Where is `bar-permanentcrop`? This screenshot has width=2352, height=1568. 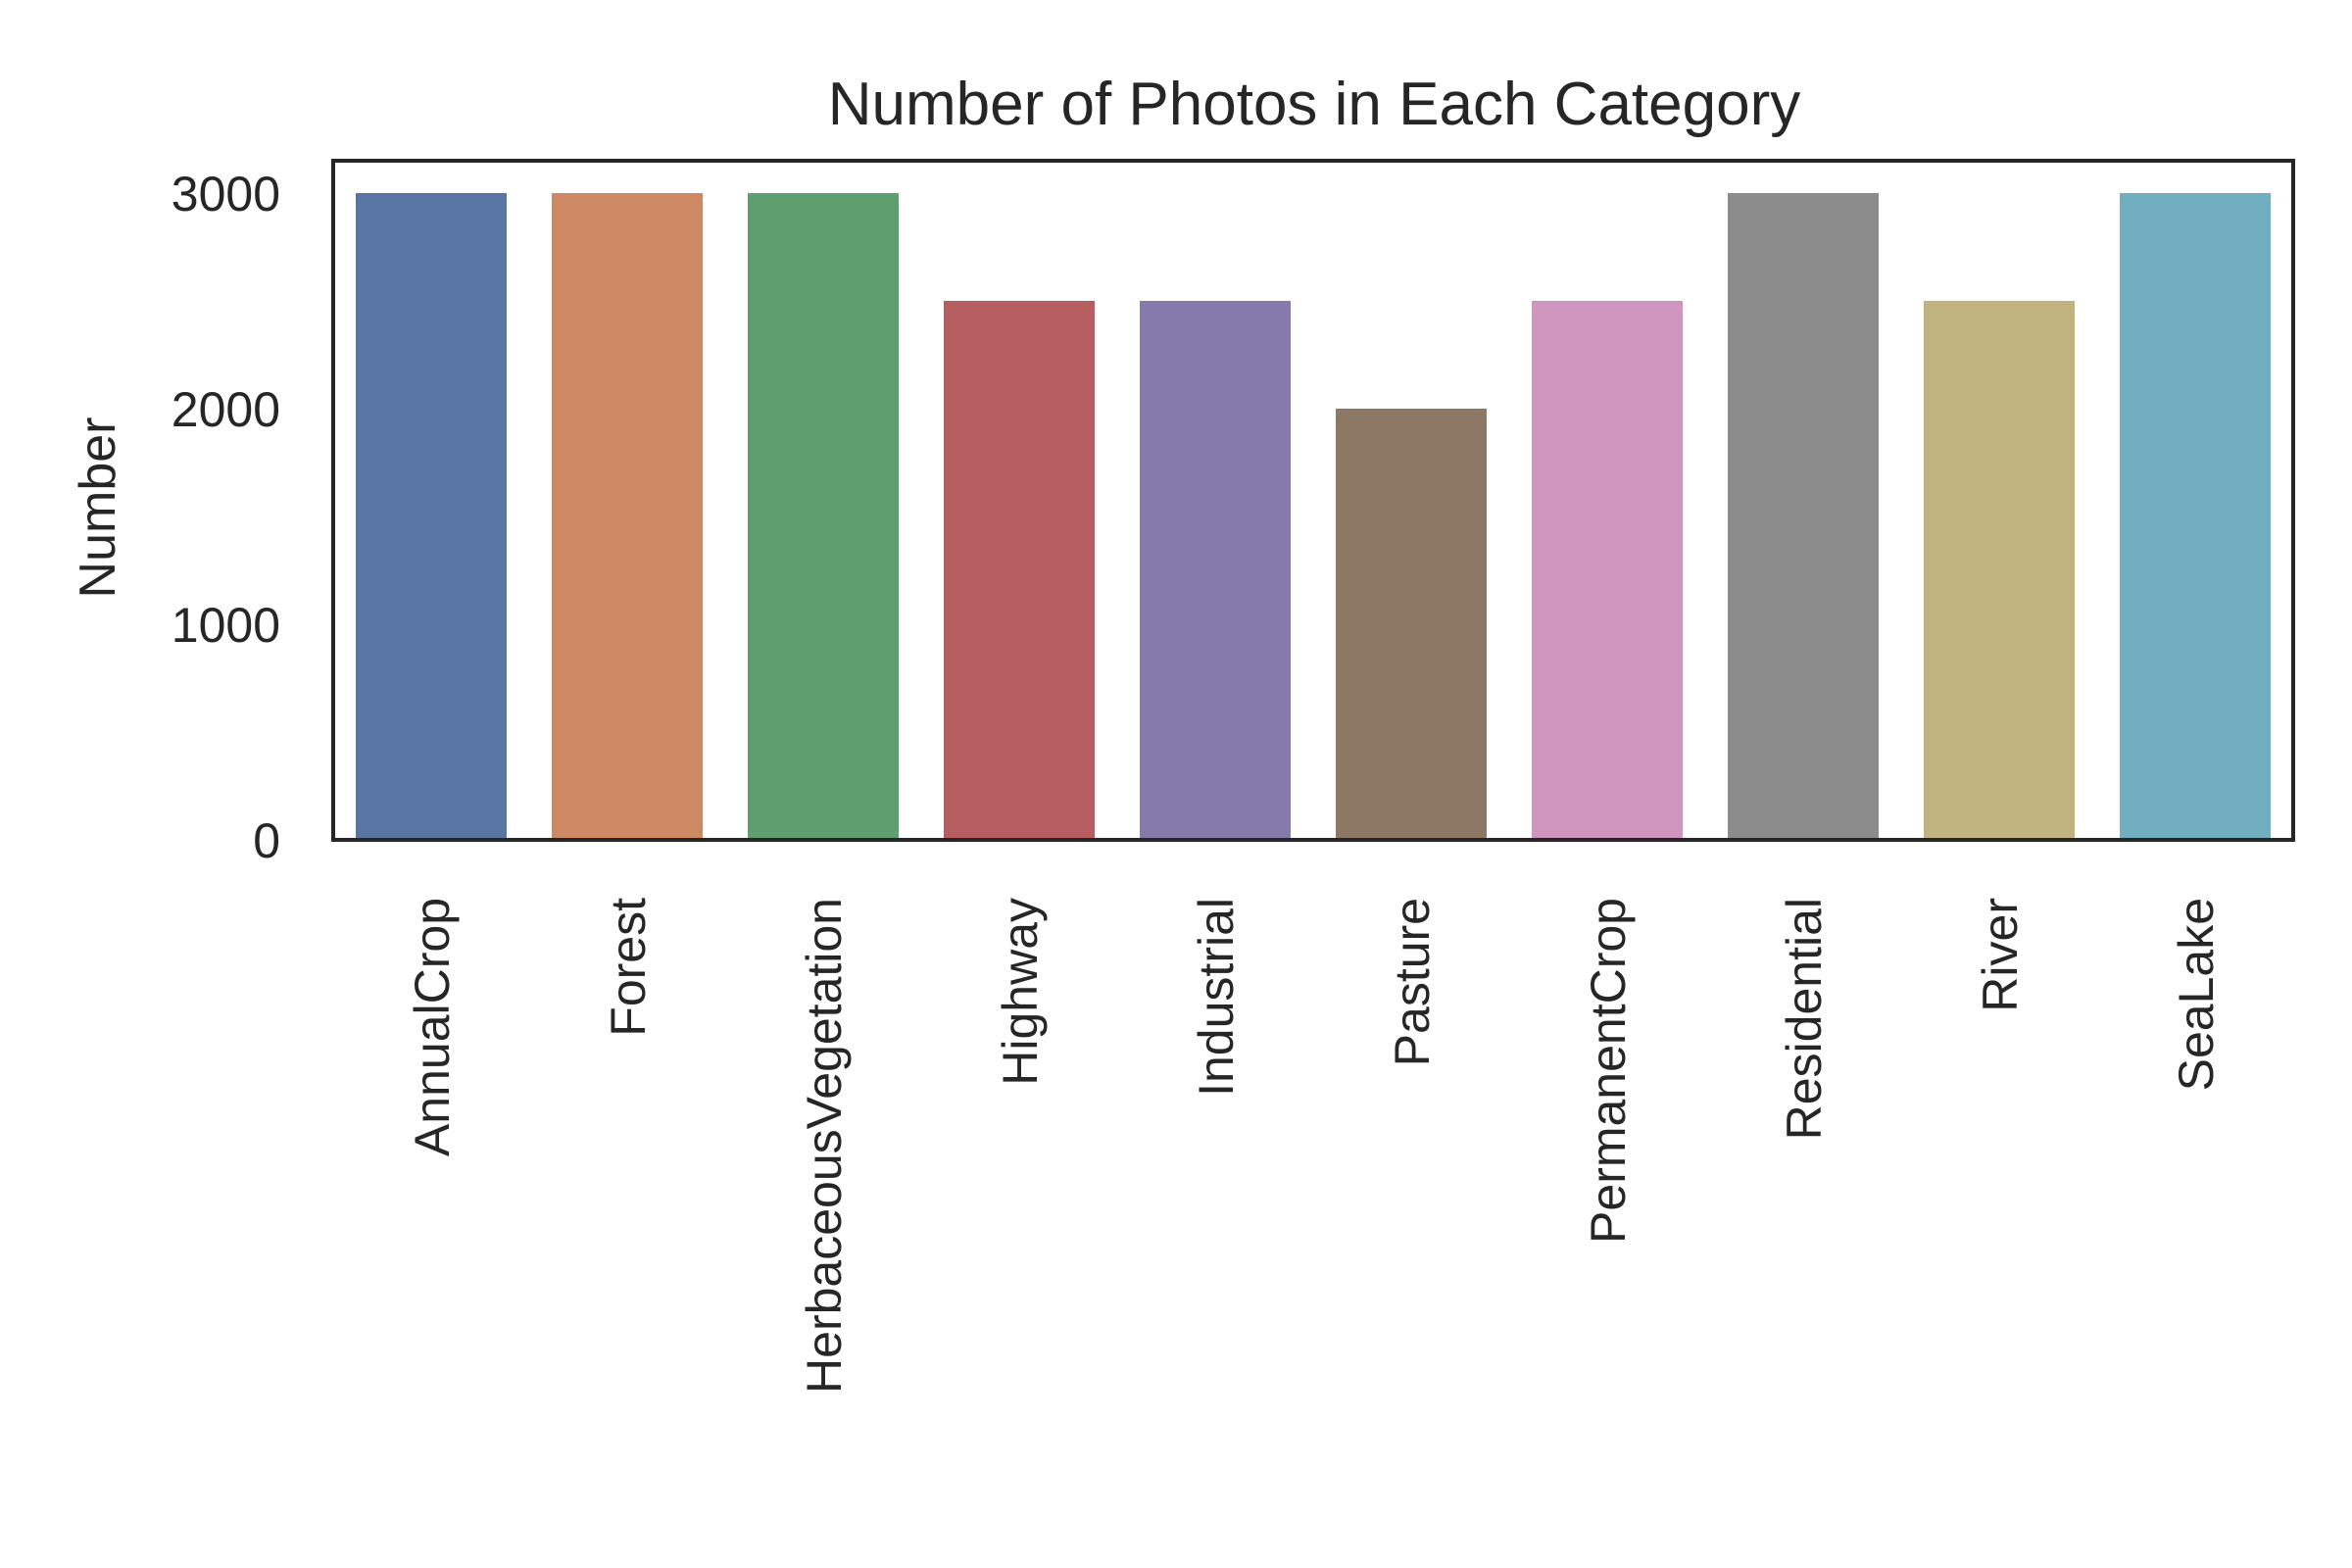 bar-permanentcrop is located at coordinates (1607, 570).